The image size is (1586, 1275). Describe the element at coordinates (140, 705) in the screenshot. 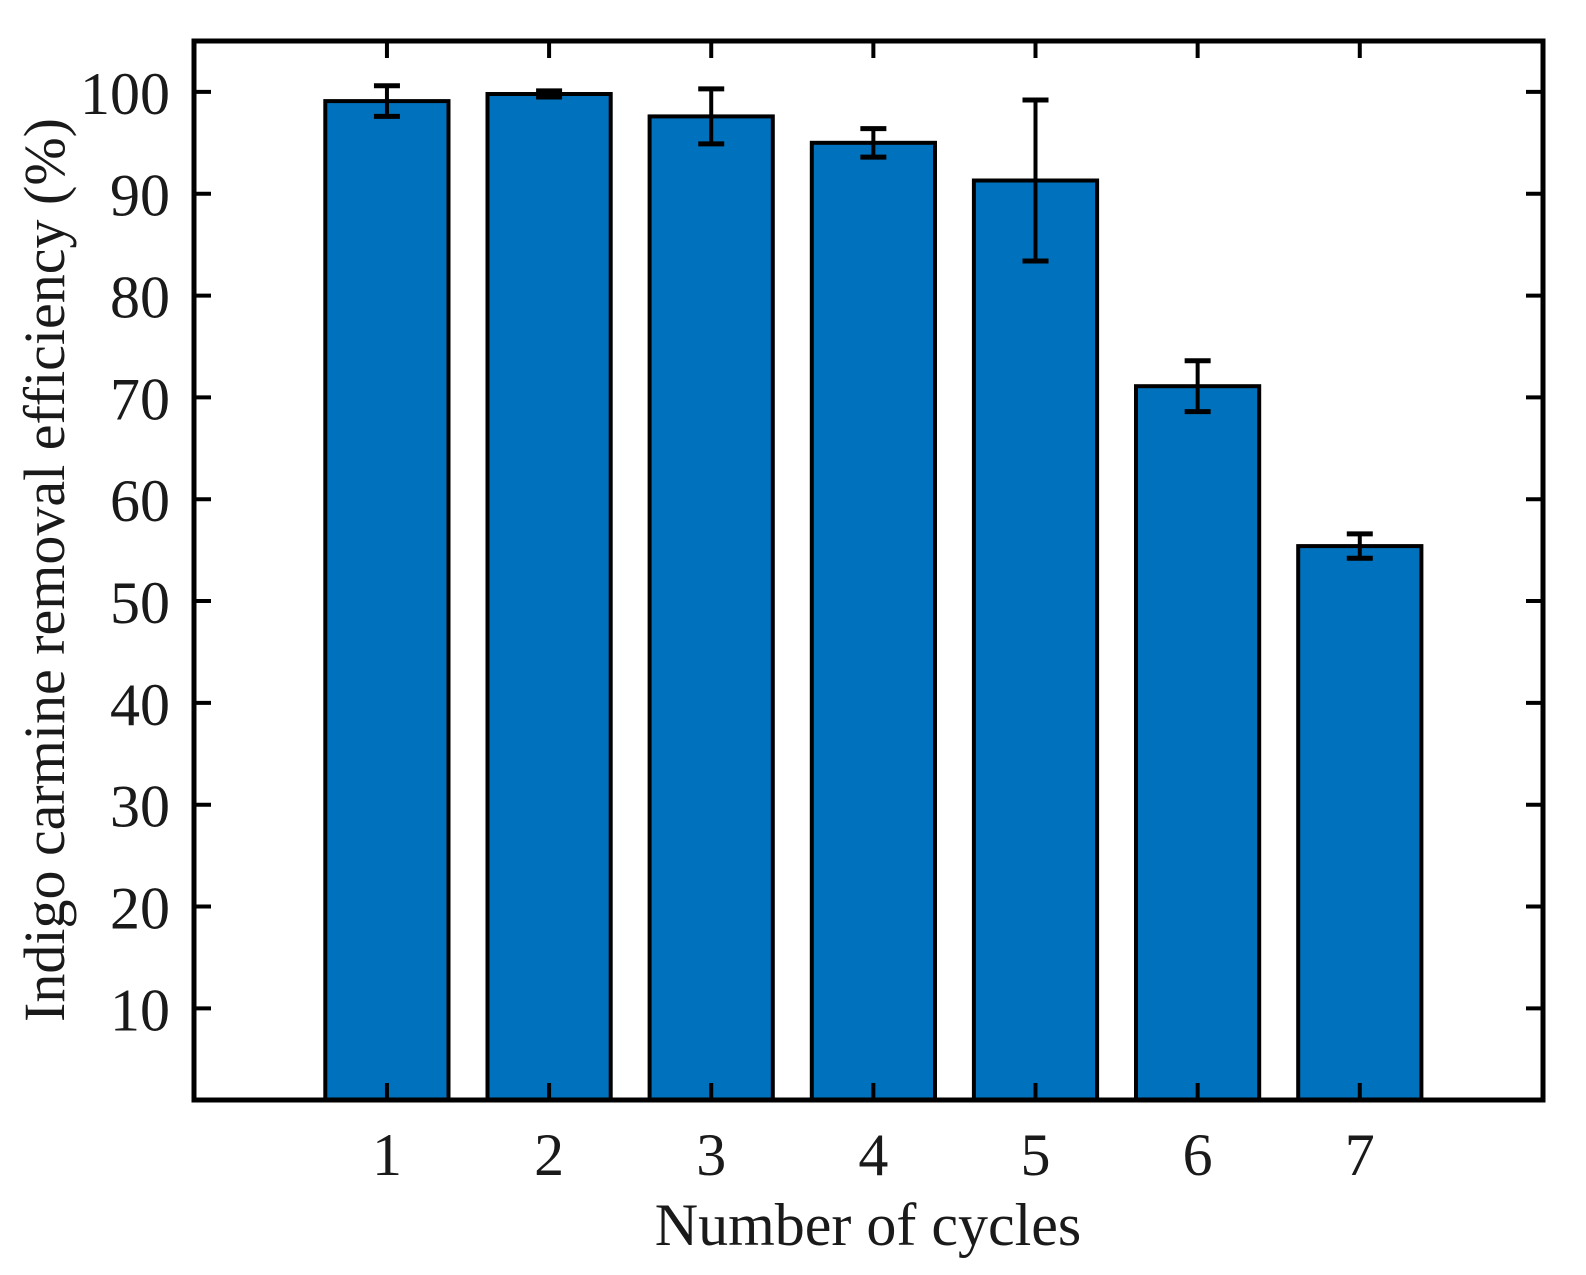

I see `y-tick-label: 40` at that location.